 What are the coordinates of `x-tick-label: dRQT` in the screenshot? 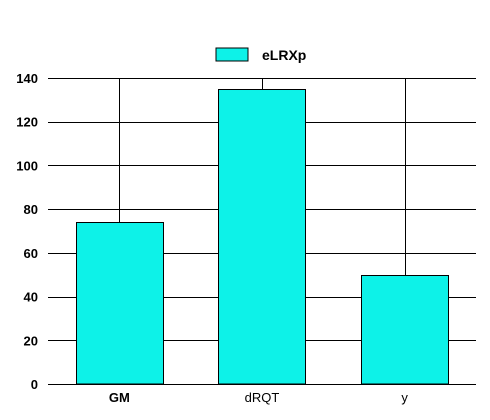 It's located at (262, 397).